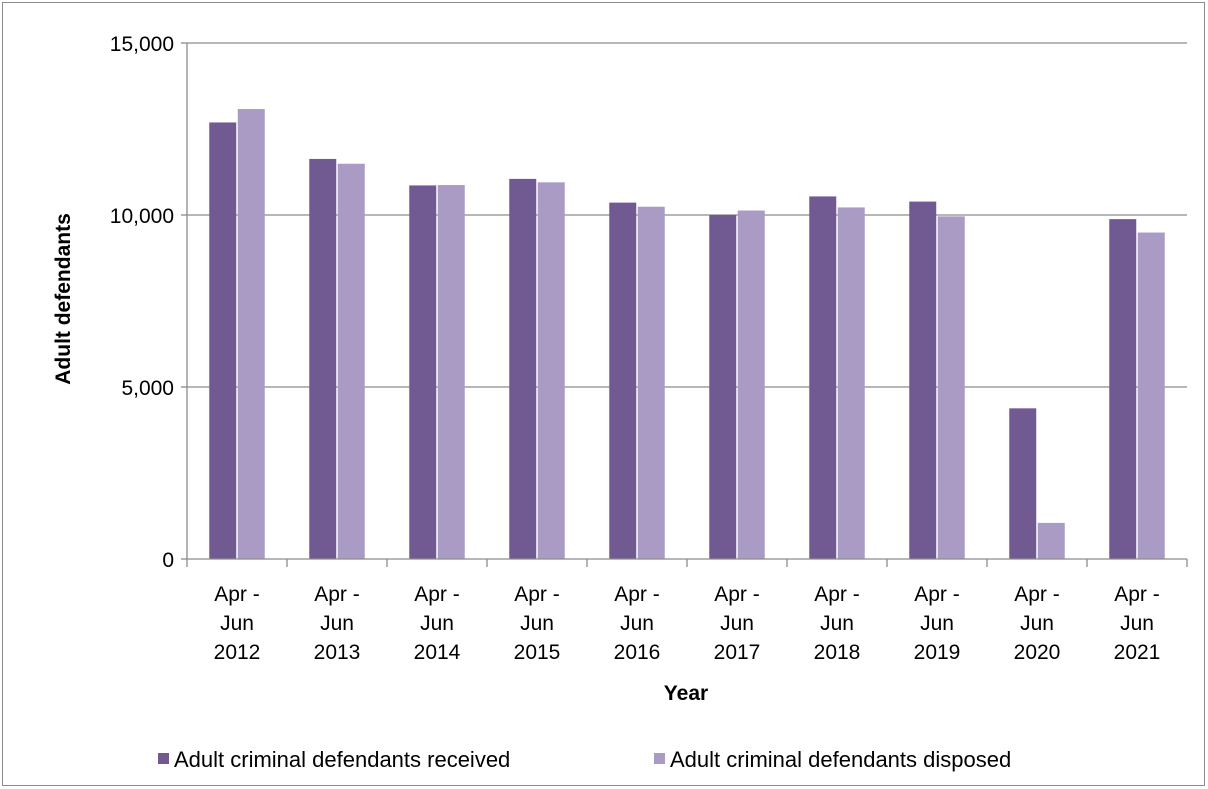 Image resolution: width=1208 pixels, height=789 pixels. I want to click on x-tick-label: Apr -Jun 2020, so click(1037, 623).